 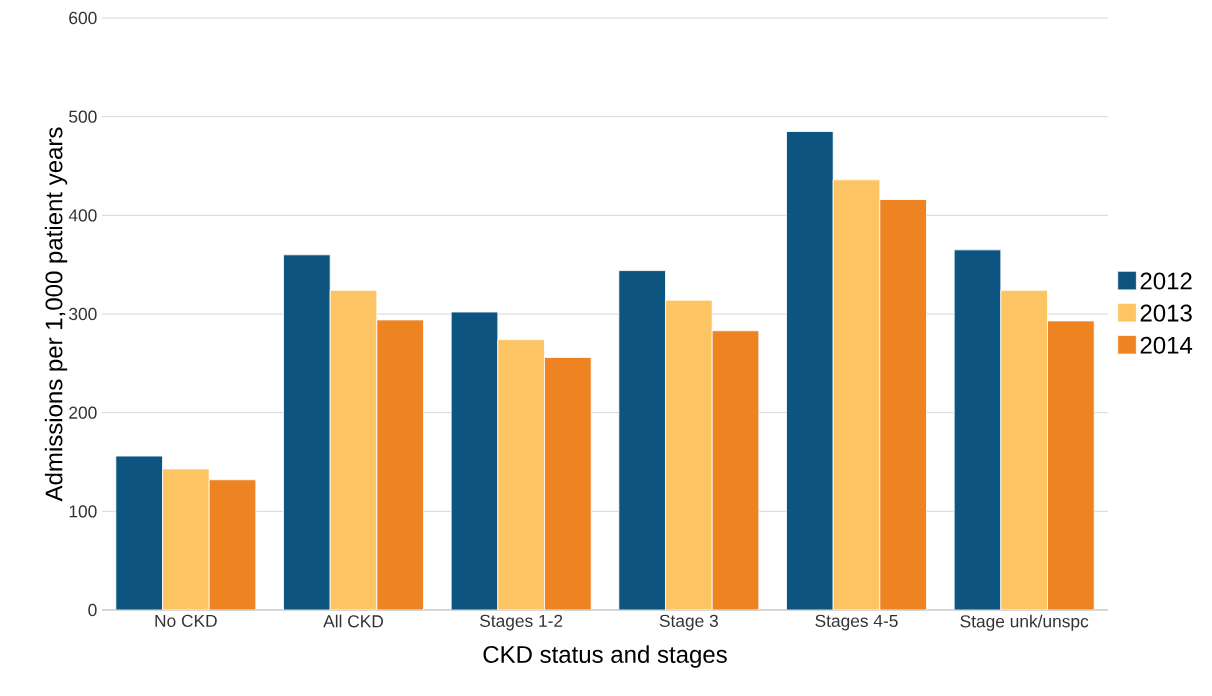 What do you see at coordinates (83, 116) in the screenshot?
I see `y-tick-label: 500` at bounding box center [83, 116].